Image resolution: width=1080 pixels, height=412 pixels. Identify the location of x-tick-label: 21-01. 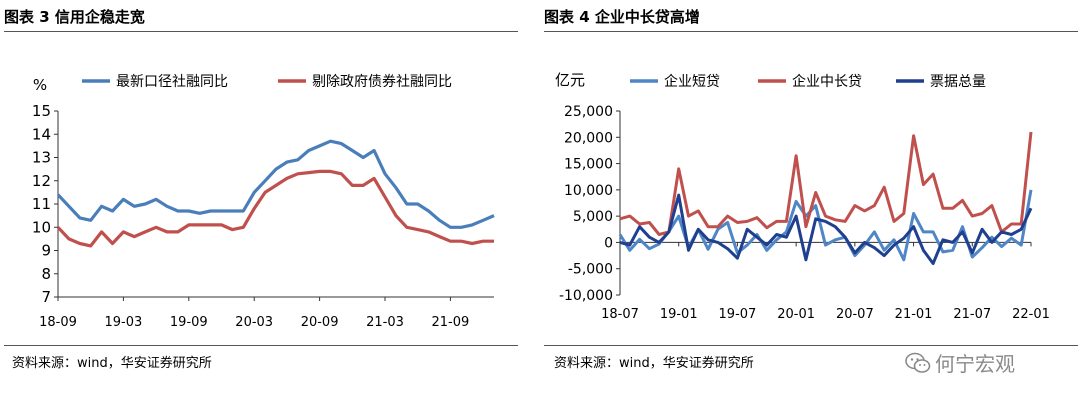
(914, 314).